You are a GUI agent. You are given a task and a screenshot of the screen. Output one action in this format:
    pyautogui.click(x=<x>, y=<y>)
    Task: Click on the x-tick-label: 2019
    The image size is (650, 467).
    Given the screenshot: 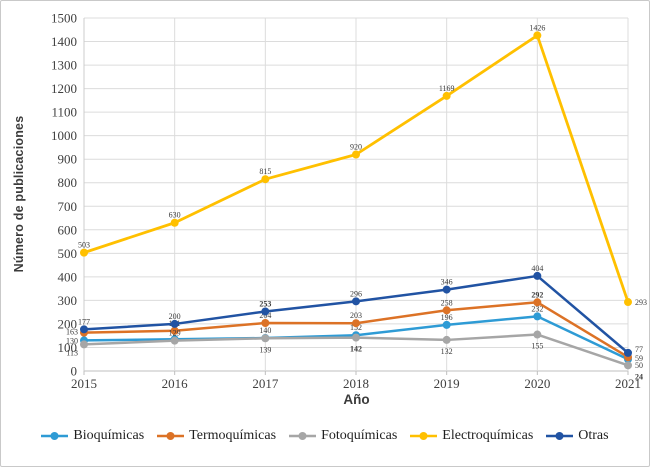 What is the action you would take?
    pyautogui.click(x=447, y=383)
    